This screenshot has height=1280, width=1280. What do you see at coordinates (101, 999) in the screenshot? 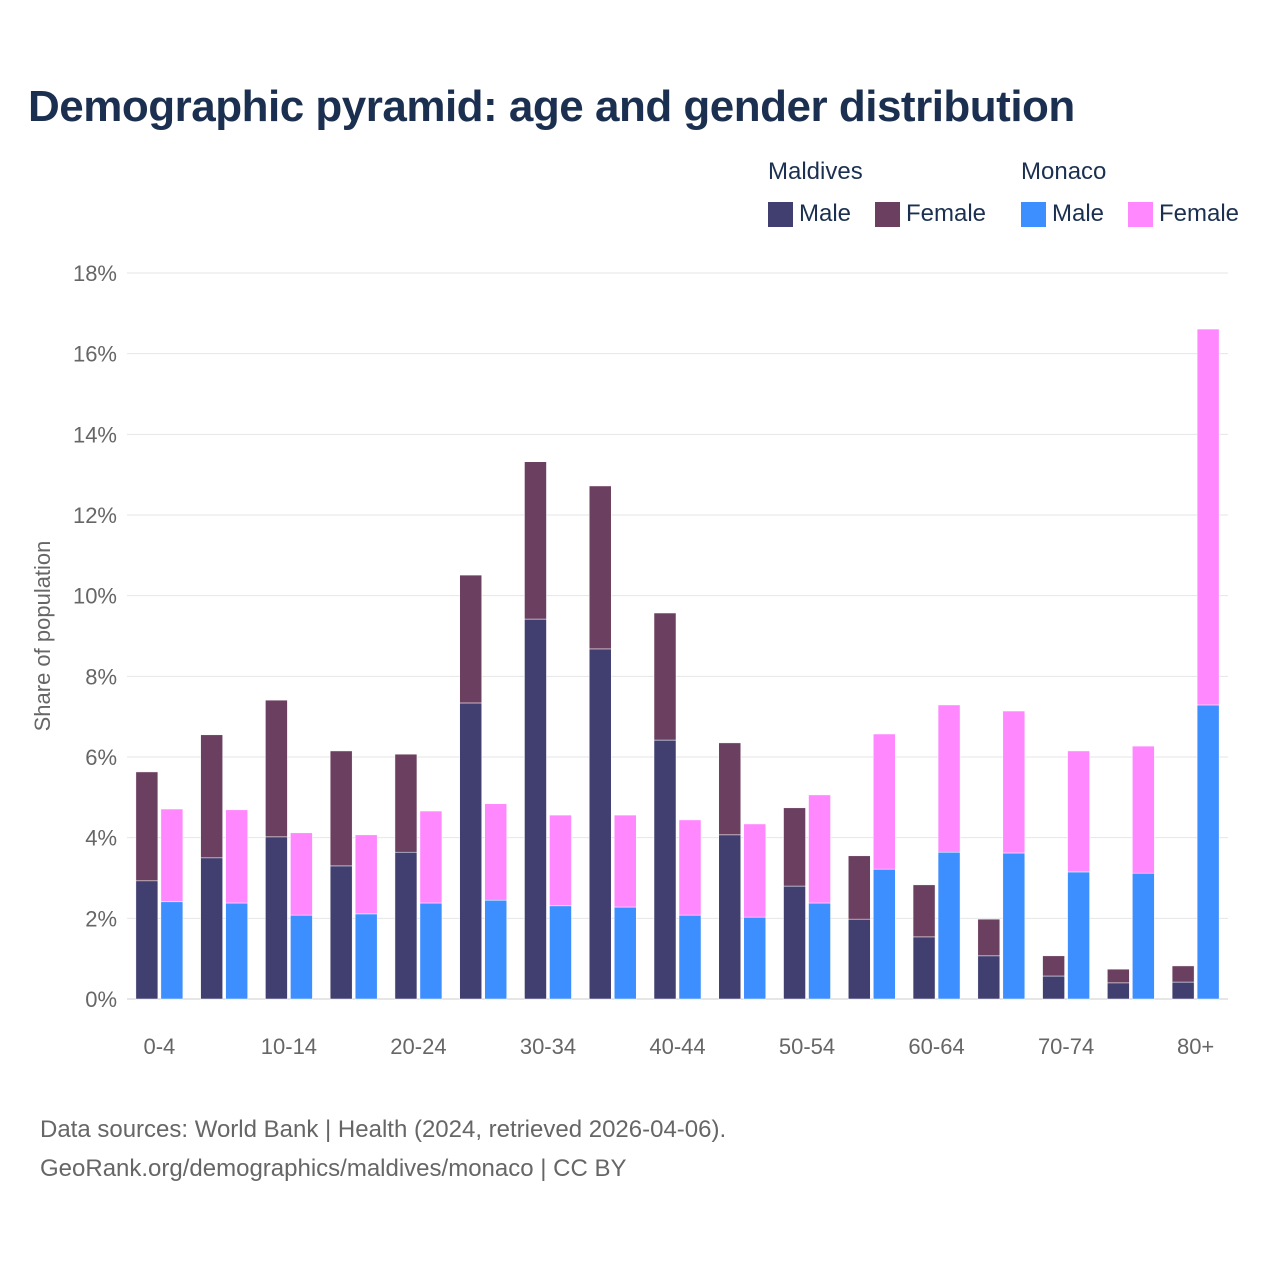
I see `y-tick-label: 0%` at bounding box center [101, 999].